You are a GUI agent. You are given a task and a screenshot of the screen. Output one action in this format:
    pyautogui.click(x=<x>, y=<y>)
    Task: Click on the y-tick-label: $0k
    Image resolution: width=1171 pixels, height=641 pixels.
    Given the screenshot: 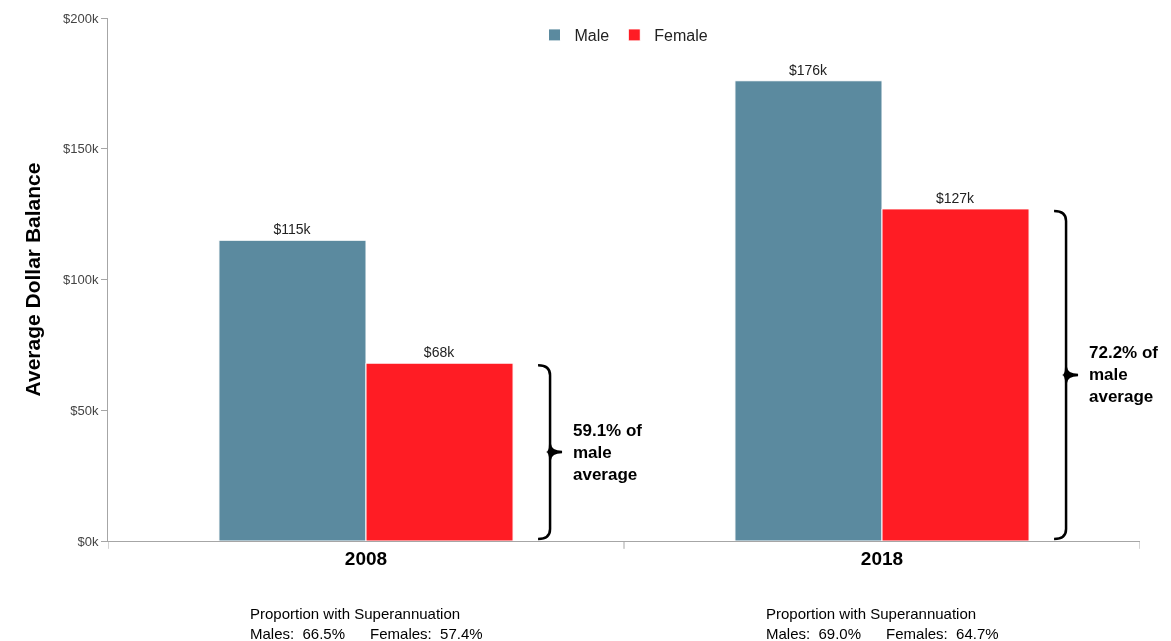 What is the action you would take?
    pyautogui.click(x=88, y=541)
    